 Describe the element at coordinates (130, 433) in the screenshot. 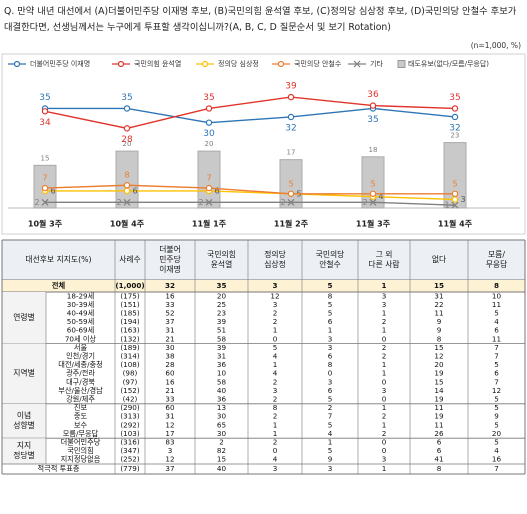

I see `row-n: (103)` at that location.